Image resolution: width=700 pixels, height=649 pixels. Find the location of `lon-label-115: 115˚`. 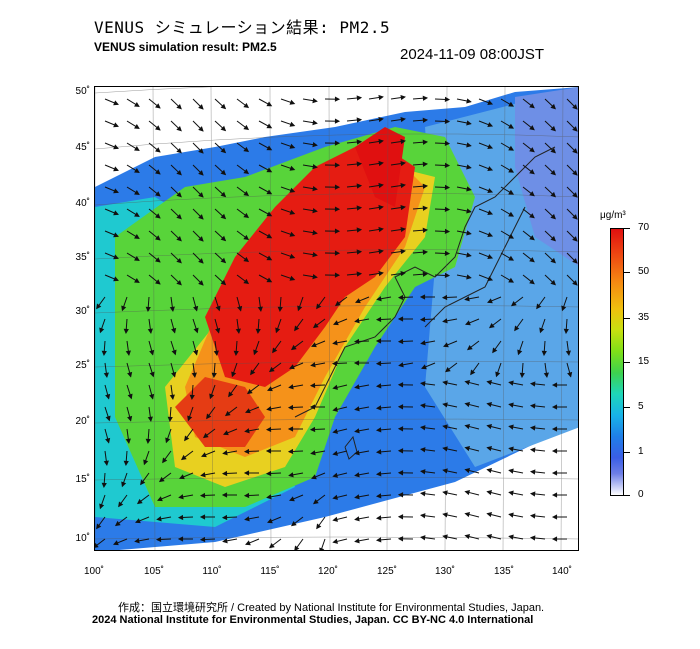

lon-label-115: 115˚ is located at coordinates (270, 571).